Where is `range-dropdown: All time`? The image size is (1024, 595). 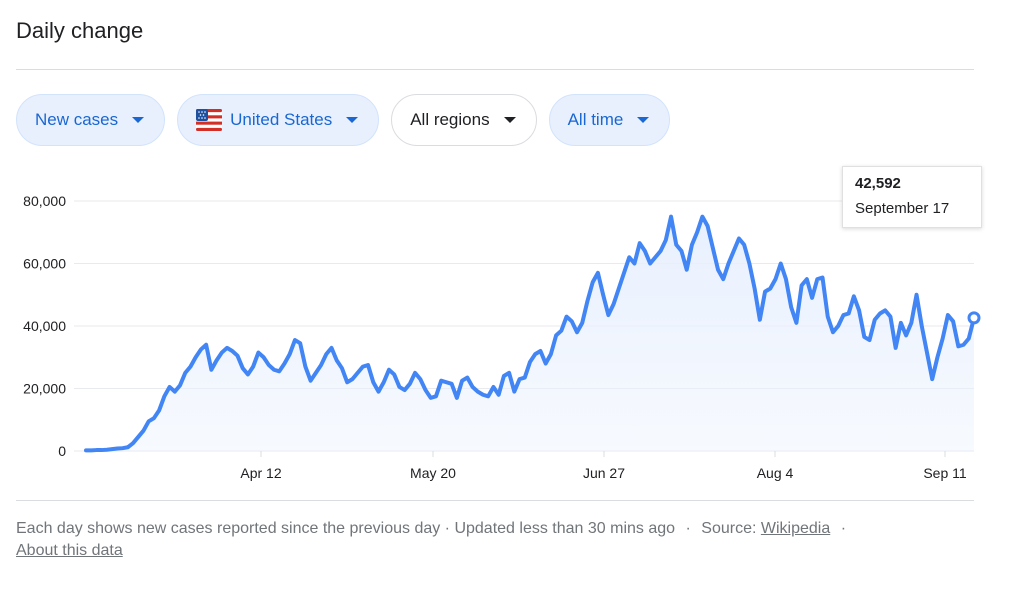 range-dropdown: All time is located at coordinates (609, 120).